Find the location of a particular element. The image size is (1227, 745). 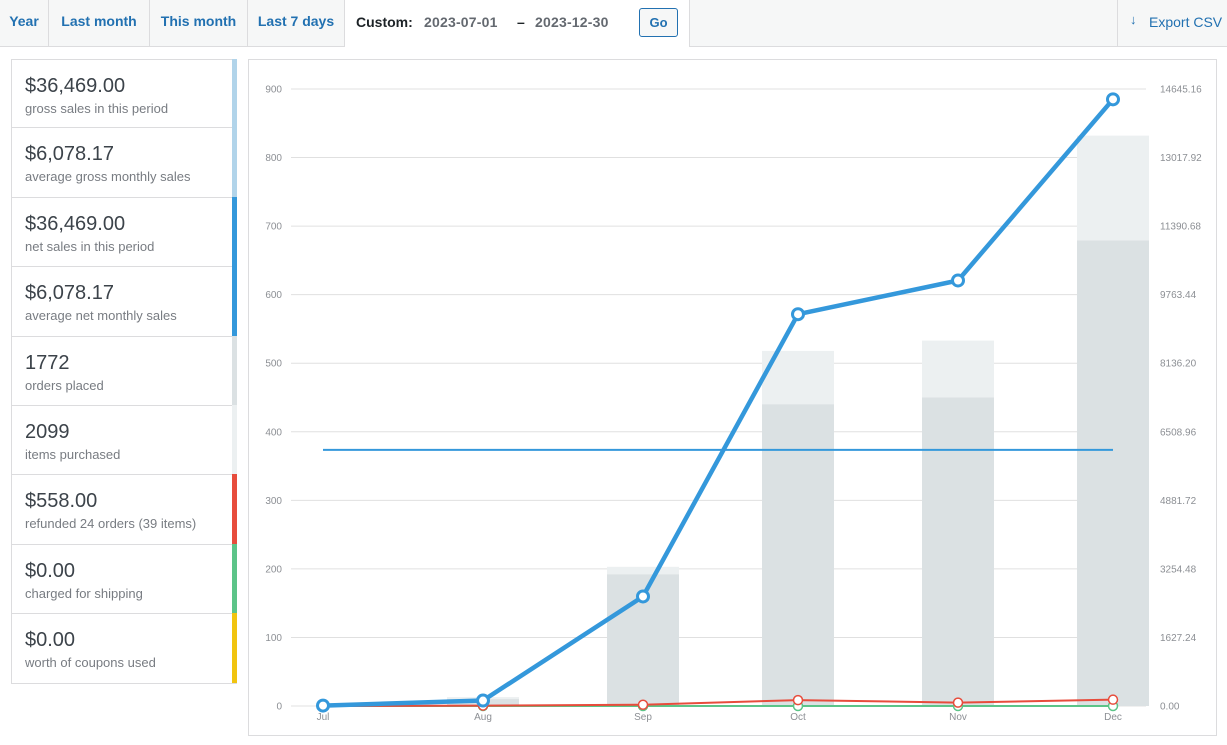

y-tick-right: 3254.48 is located at coordinates (1178, 569).